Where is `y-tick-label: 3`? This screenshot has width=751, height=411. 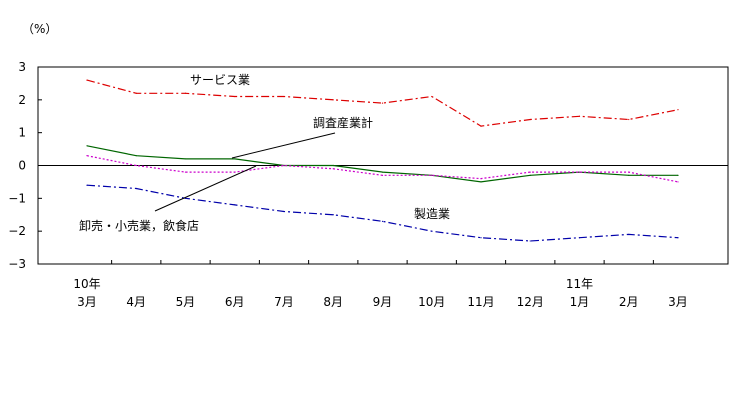
y-tick-label: 3 is located at coordinates (22, 67).